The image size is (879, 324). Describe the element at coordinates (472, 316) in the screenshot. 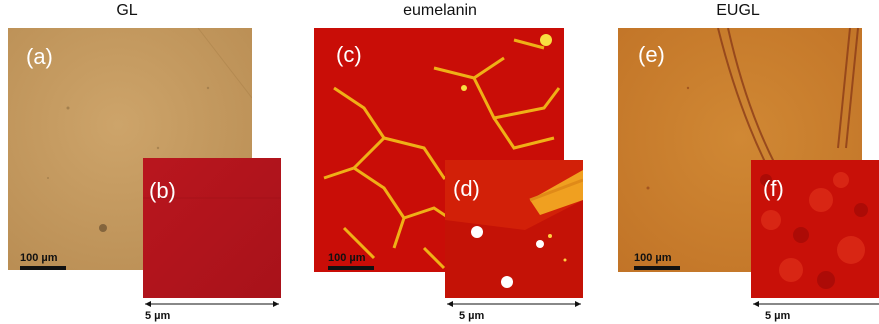

I see `measure-d-text: 5 µm` at that location.